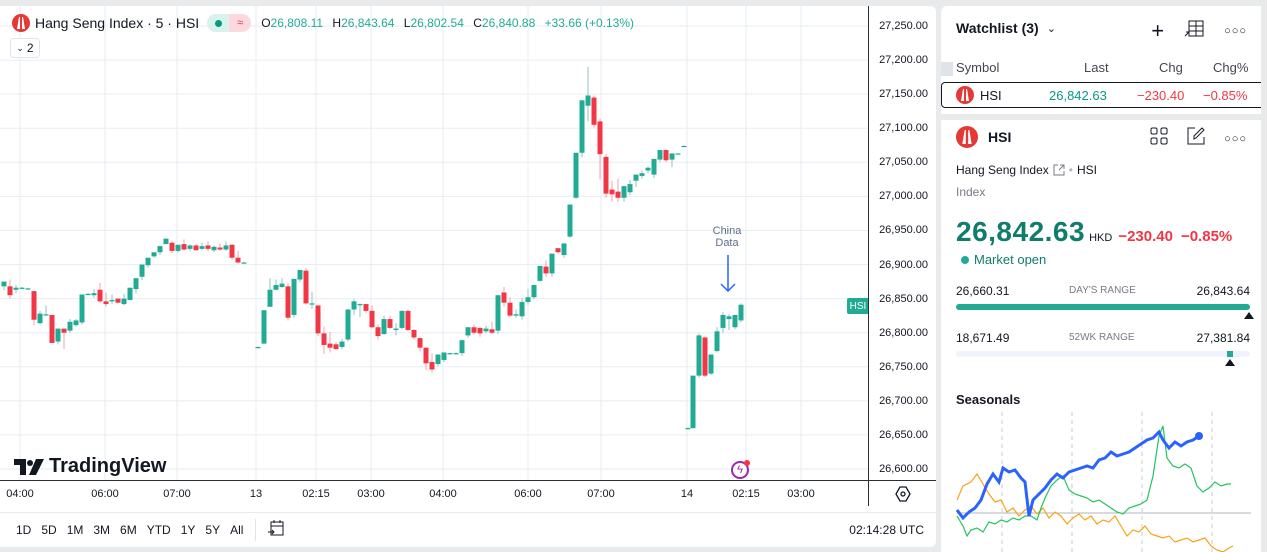 The width and height of the screenshot is (1267, 552). Describe the element at coordinates (468, 529) in the screenshot. I see `bottom-toolbar: 1D 5D 1M 3M 6M YTD 1Y 5Y All 02:14:28 UTC` at that location.